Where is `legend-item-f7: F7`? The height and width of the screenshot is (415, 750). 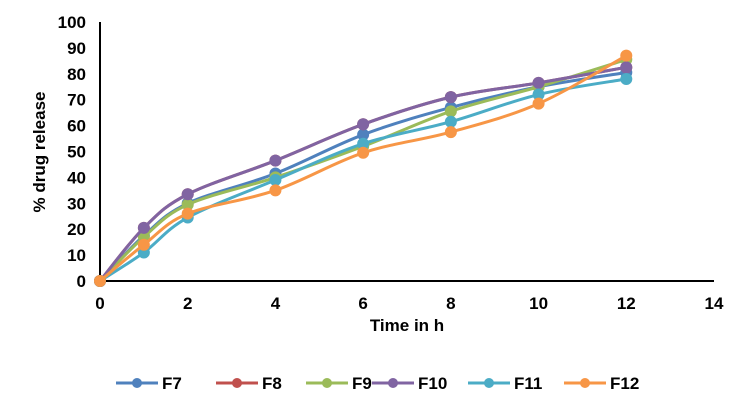
legend-item-f7: F7 is located at coordinates (149, 383).